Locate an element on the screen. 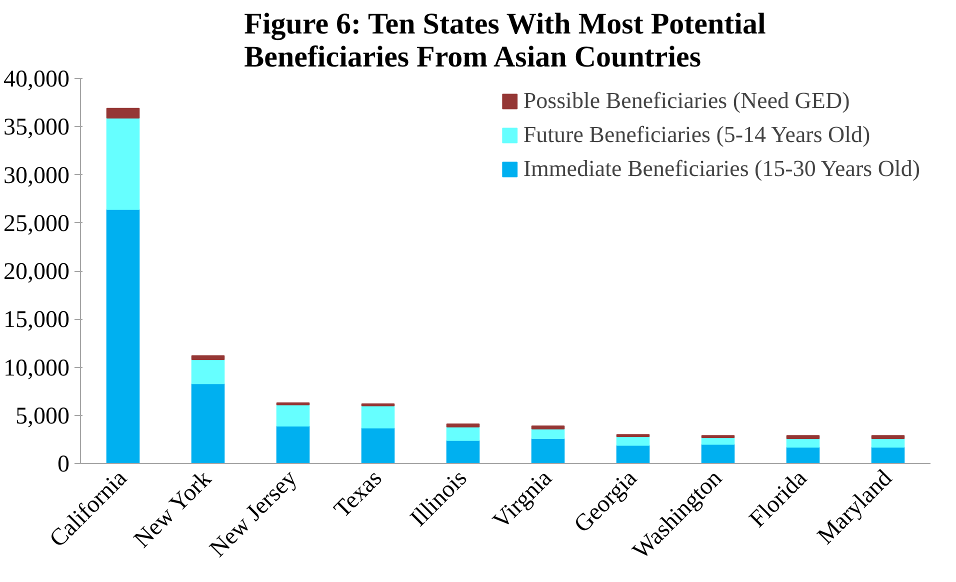  chart-title: Figure 6: Ten States With Most Potential Beneficiaries From Asian Countries is located at coordinates (505, 41).